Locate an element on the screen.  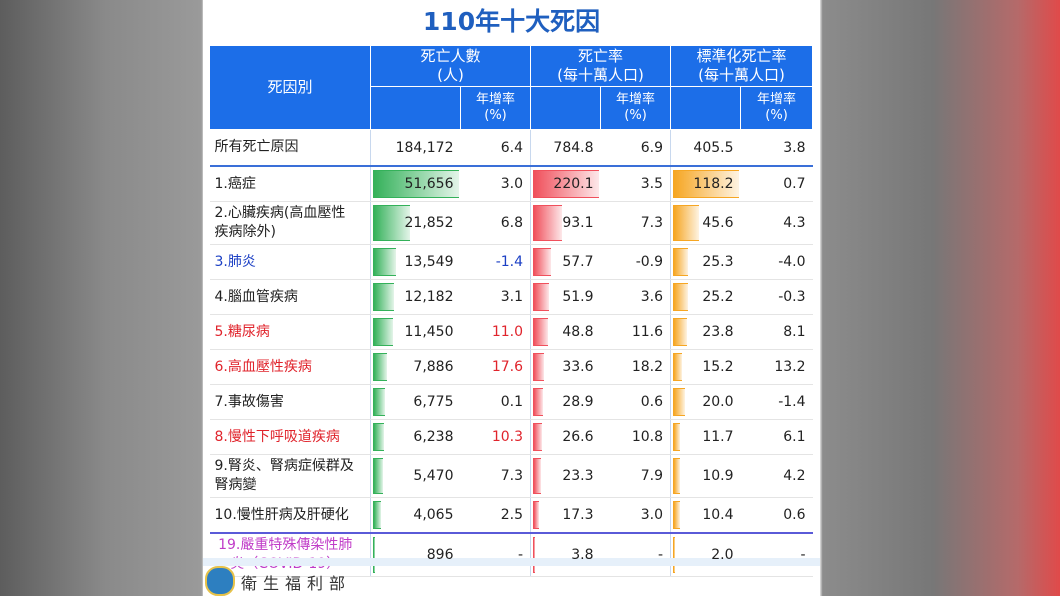
growth-cell: 6.1 is located at coordinates (776, 437).